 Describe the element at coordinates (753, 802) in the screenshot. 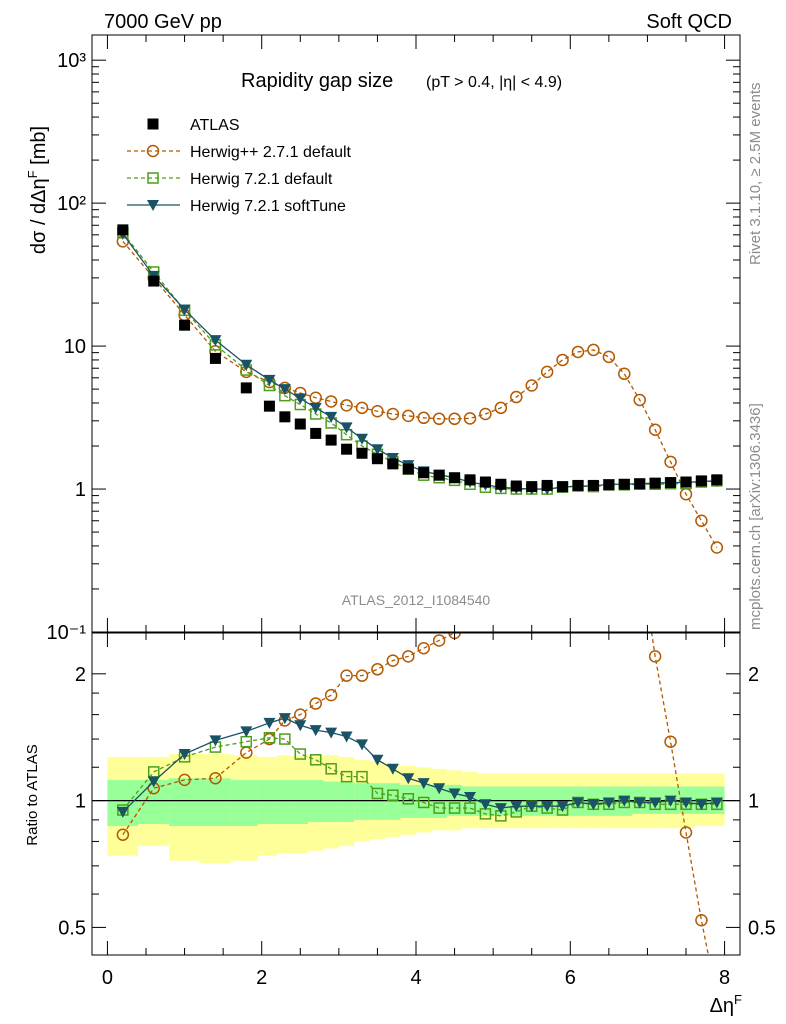

I see `ratio-y-tick-label-right: 1` at that location.